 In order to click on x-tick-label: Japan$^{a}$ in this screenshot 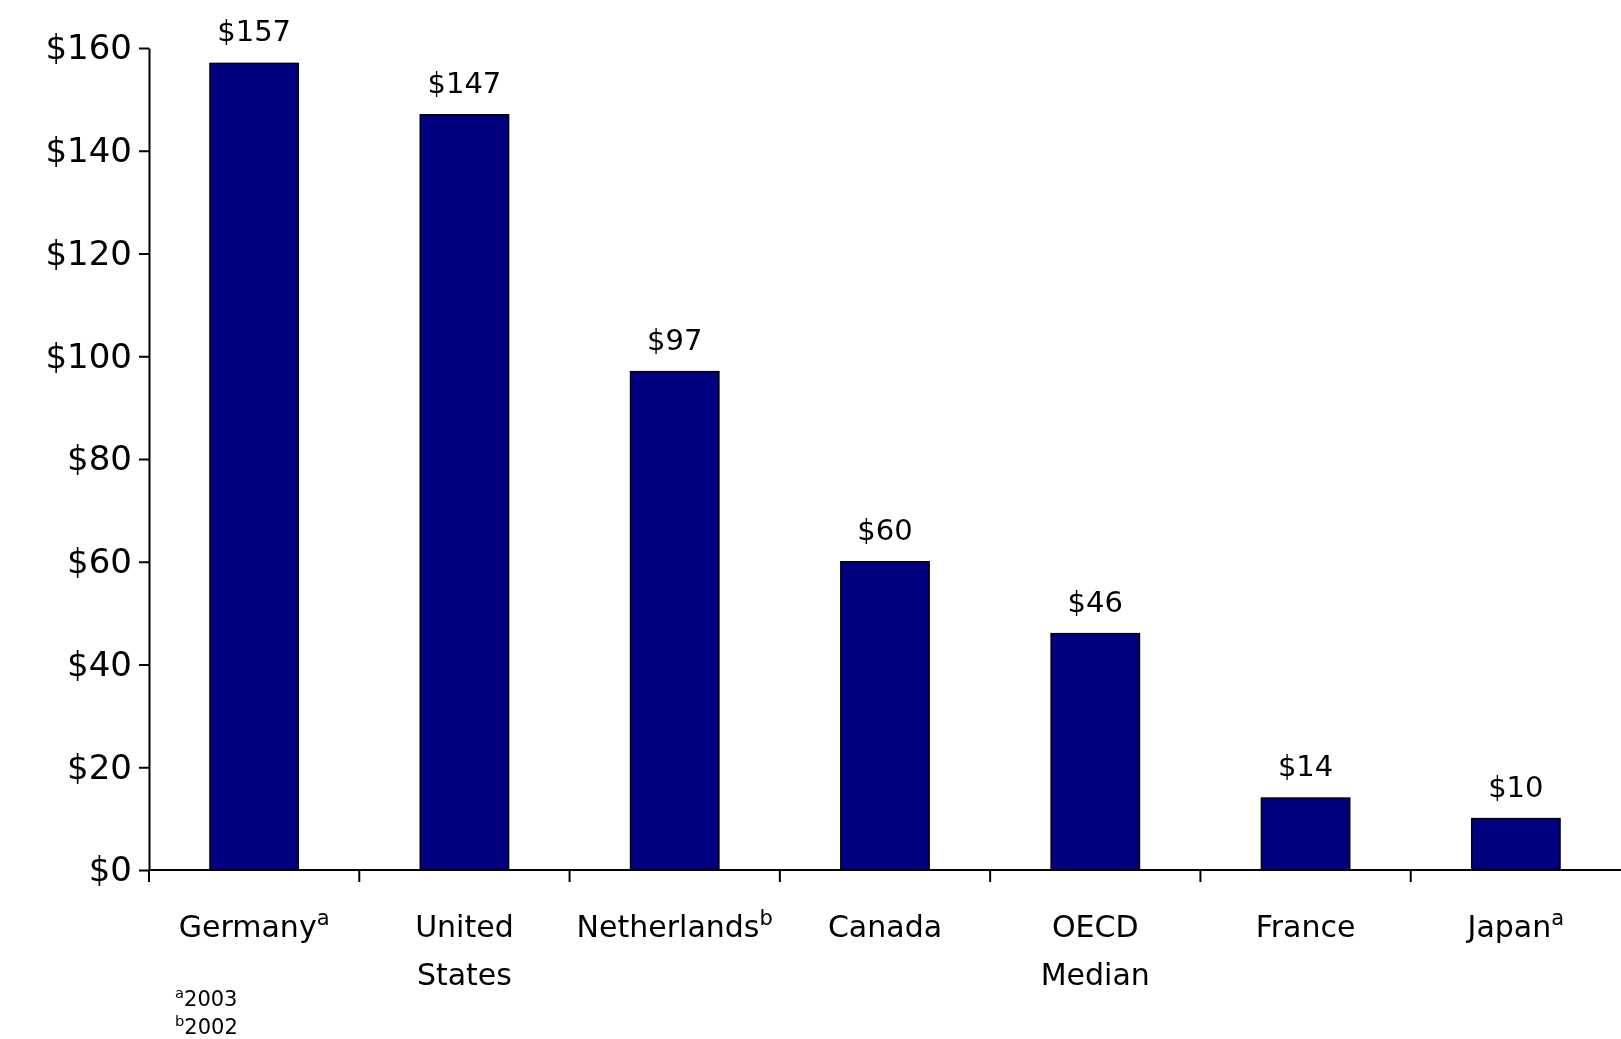, I will do `click(1515, 925)`.